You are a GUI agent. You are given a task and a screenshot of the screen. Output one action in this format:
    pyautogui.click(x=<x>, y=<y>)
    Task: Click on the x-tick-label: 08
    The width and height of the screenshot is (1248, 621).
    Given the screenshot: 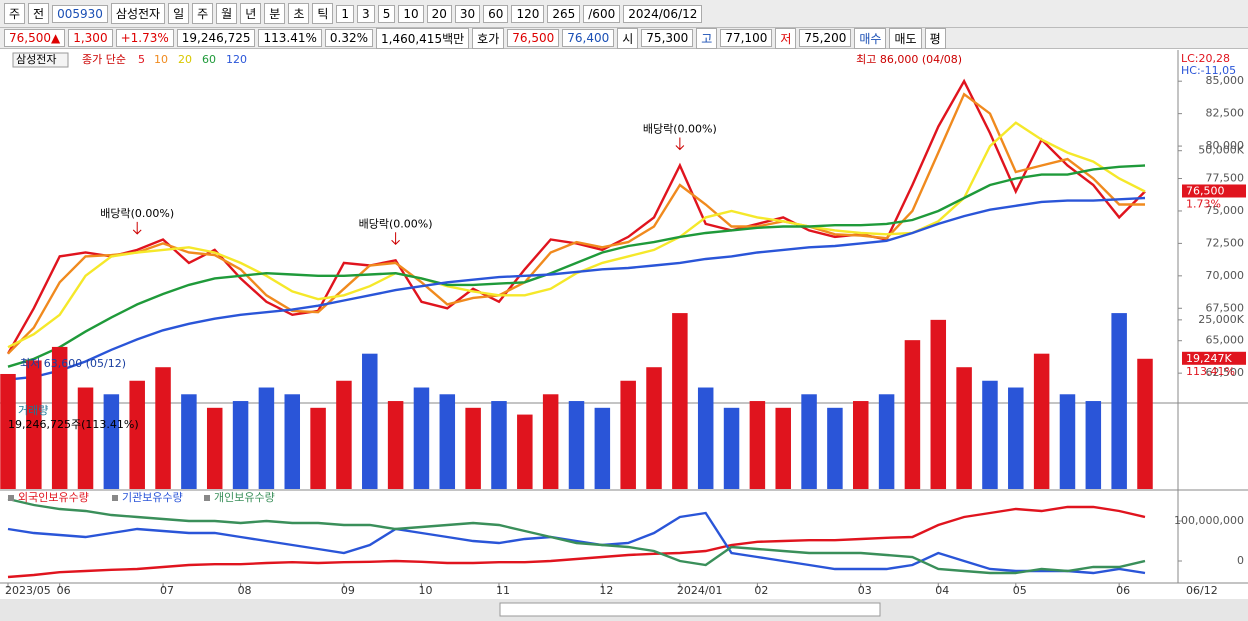 What is the action you would take?
    pyautogui.click(x=245, y=590)
    